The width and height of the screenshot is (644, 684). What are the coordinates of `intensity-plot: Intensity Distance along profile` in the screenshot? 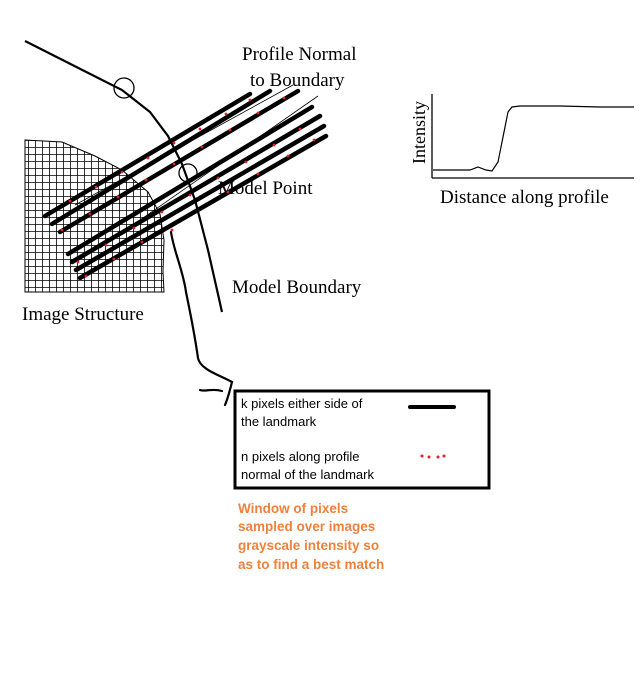 It's located at (521, 151).